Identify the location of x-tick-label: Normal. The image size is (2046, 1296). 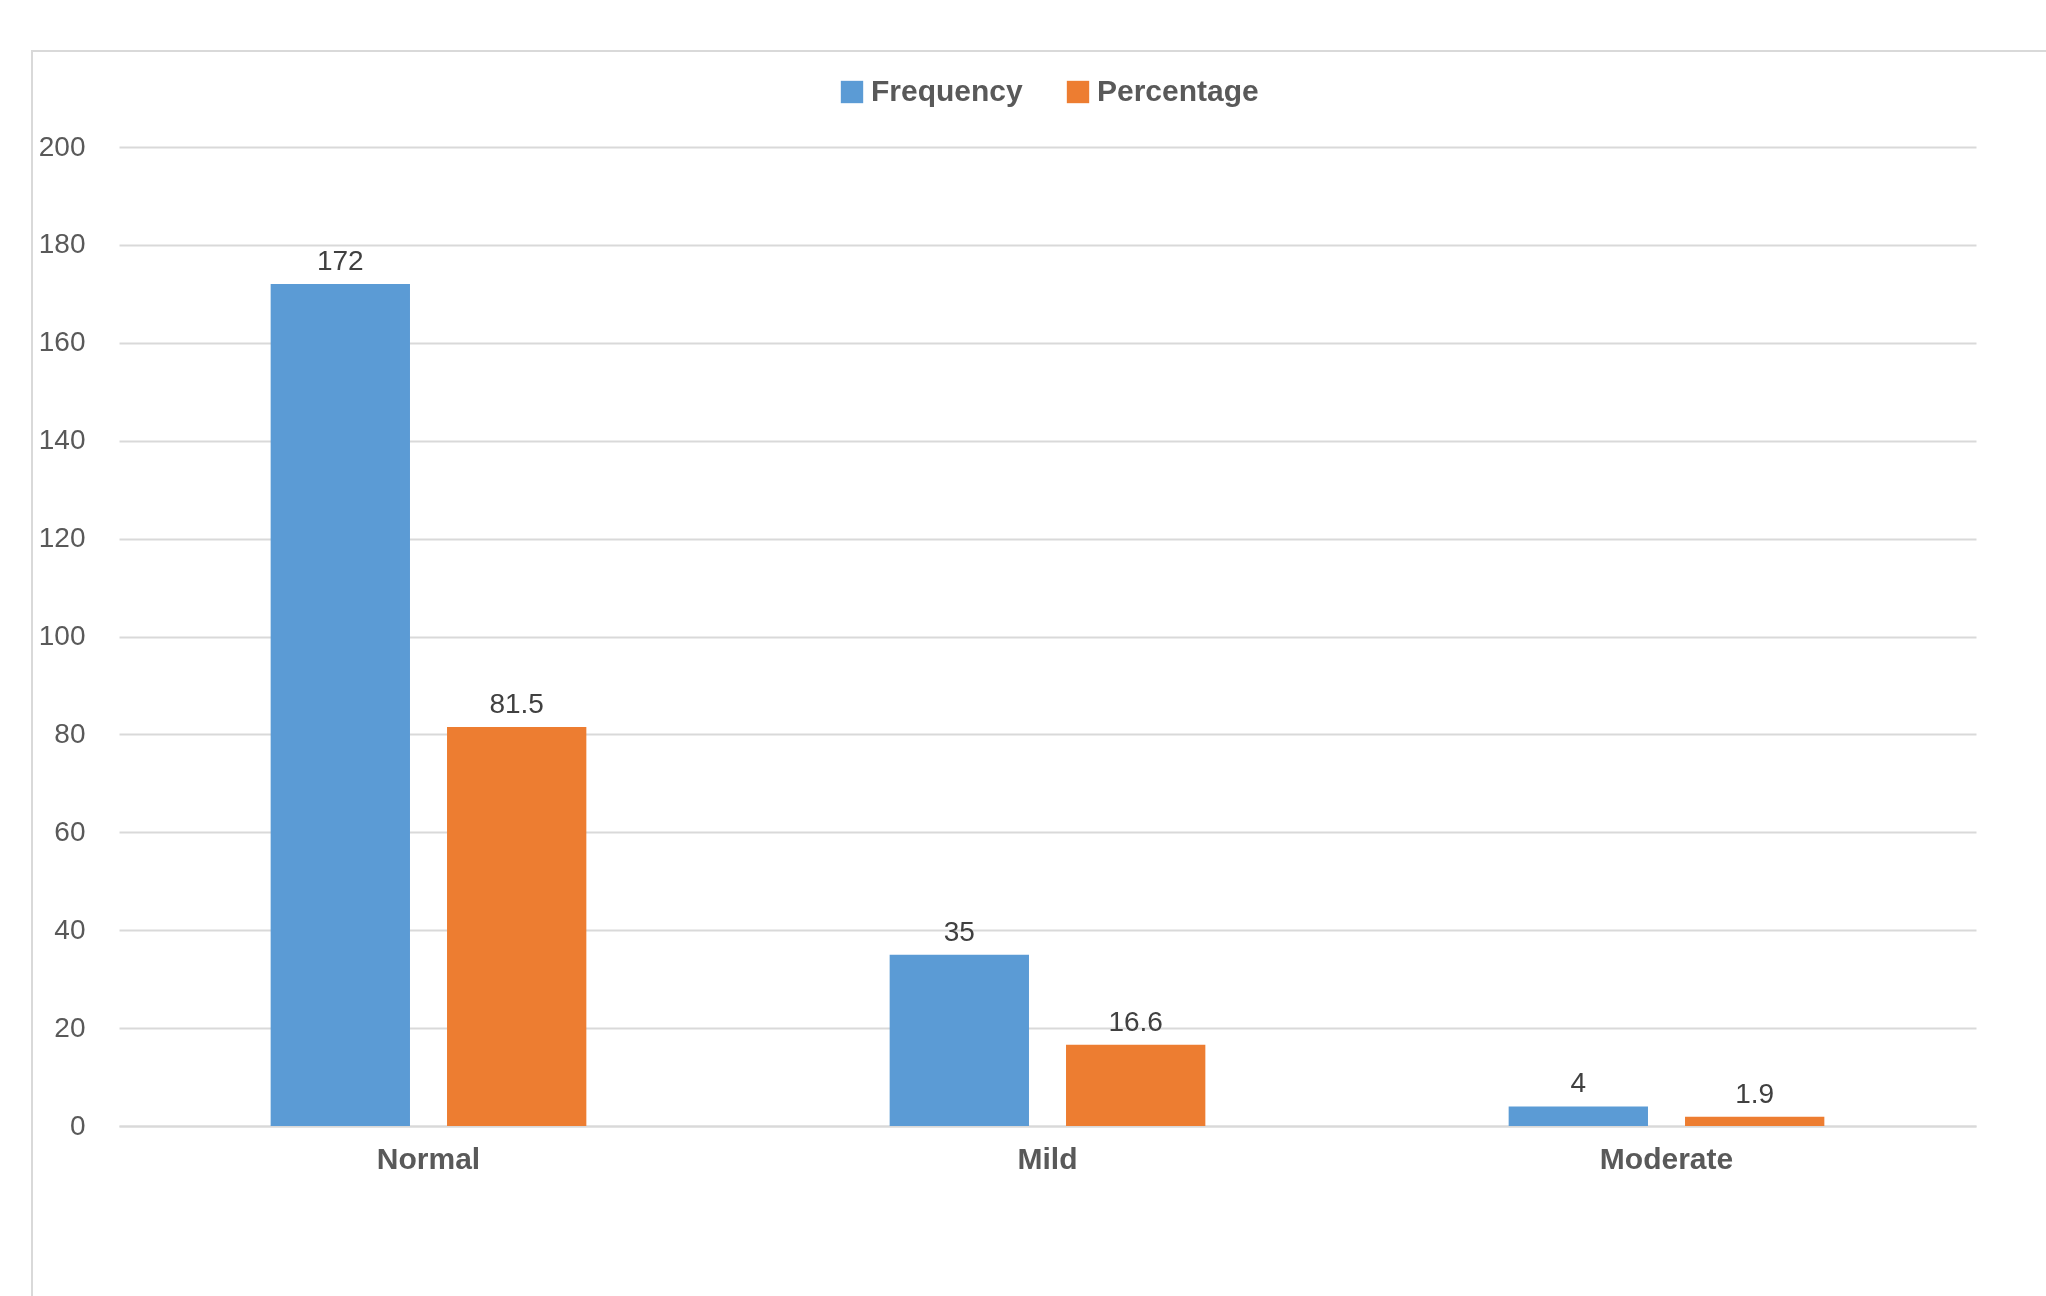
(428, 1158).